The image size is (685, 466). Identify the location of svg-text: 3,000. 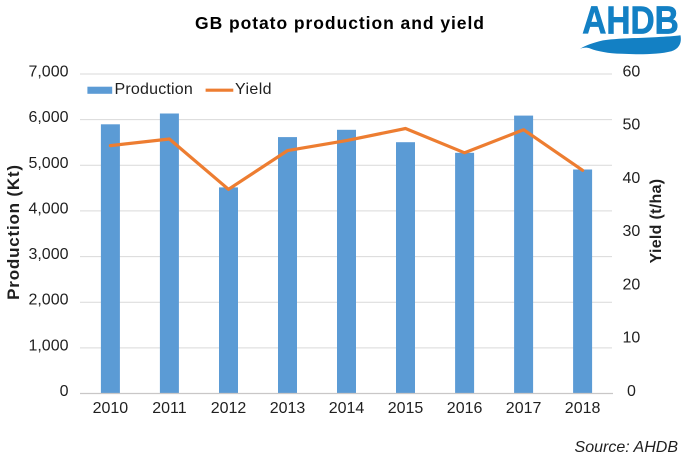
(48, 254).